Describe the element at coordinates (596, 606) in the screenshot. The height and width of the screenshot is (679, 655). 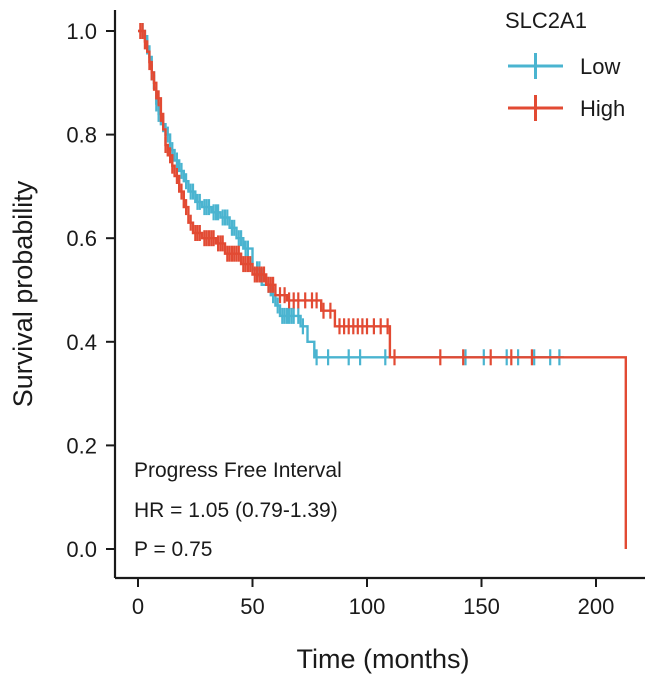
I see `x-tick-label-200: 200` at that location.